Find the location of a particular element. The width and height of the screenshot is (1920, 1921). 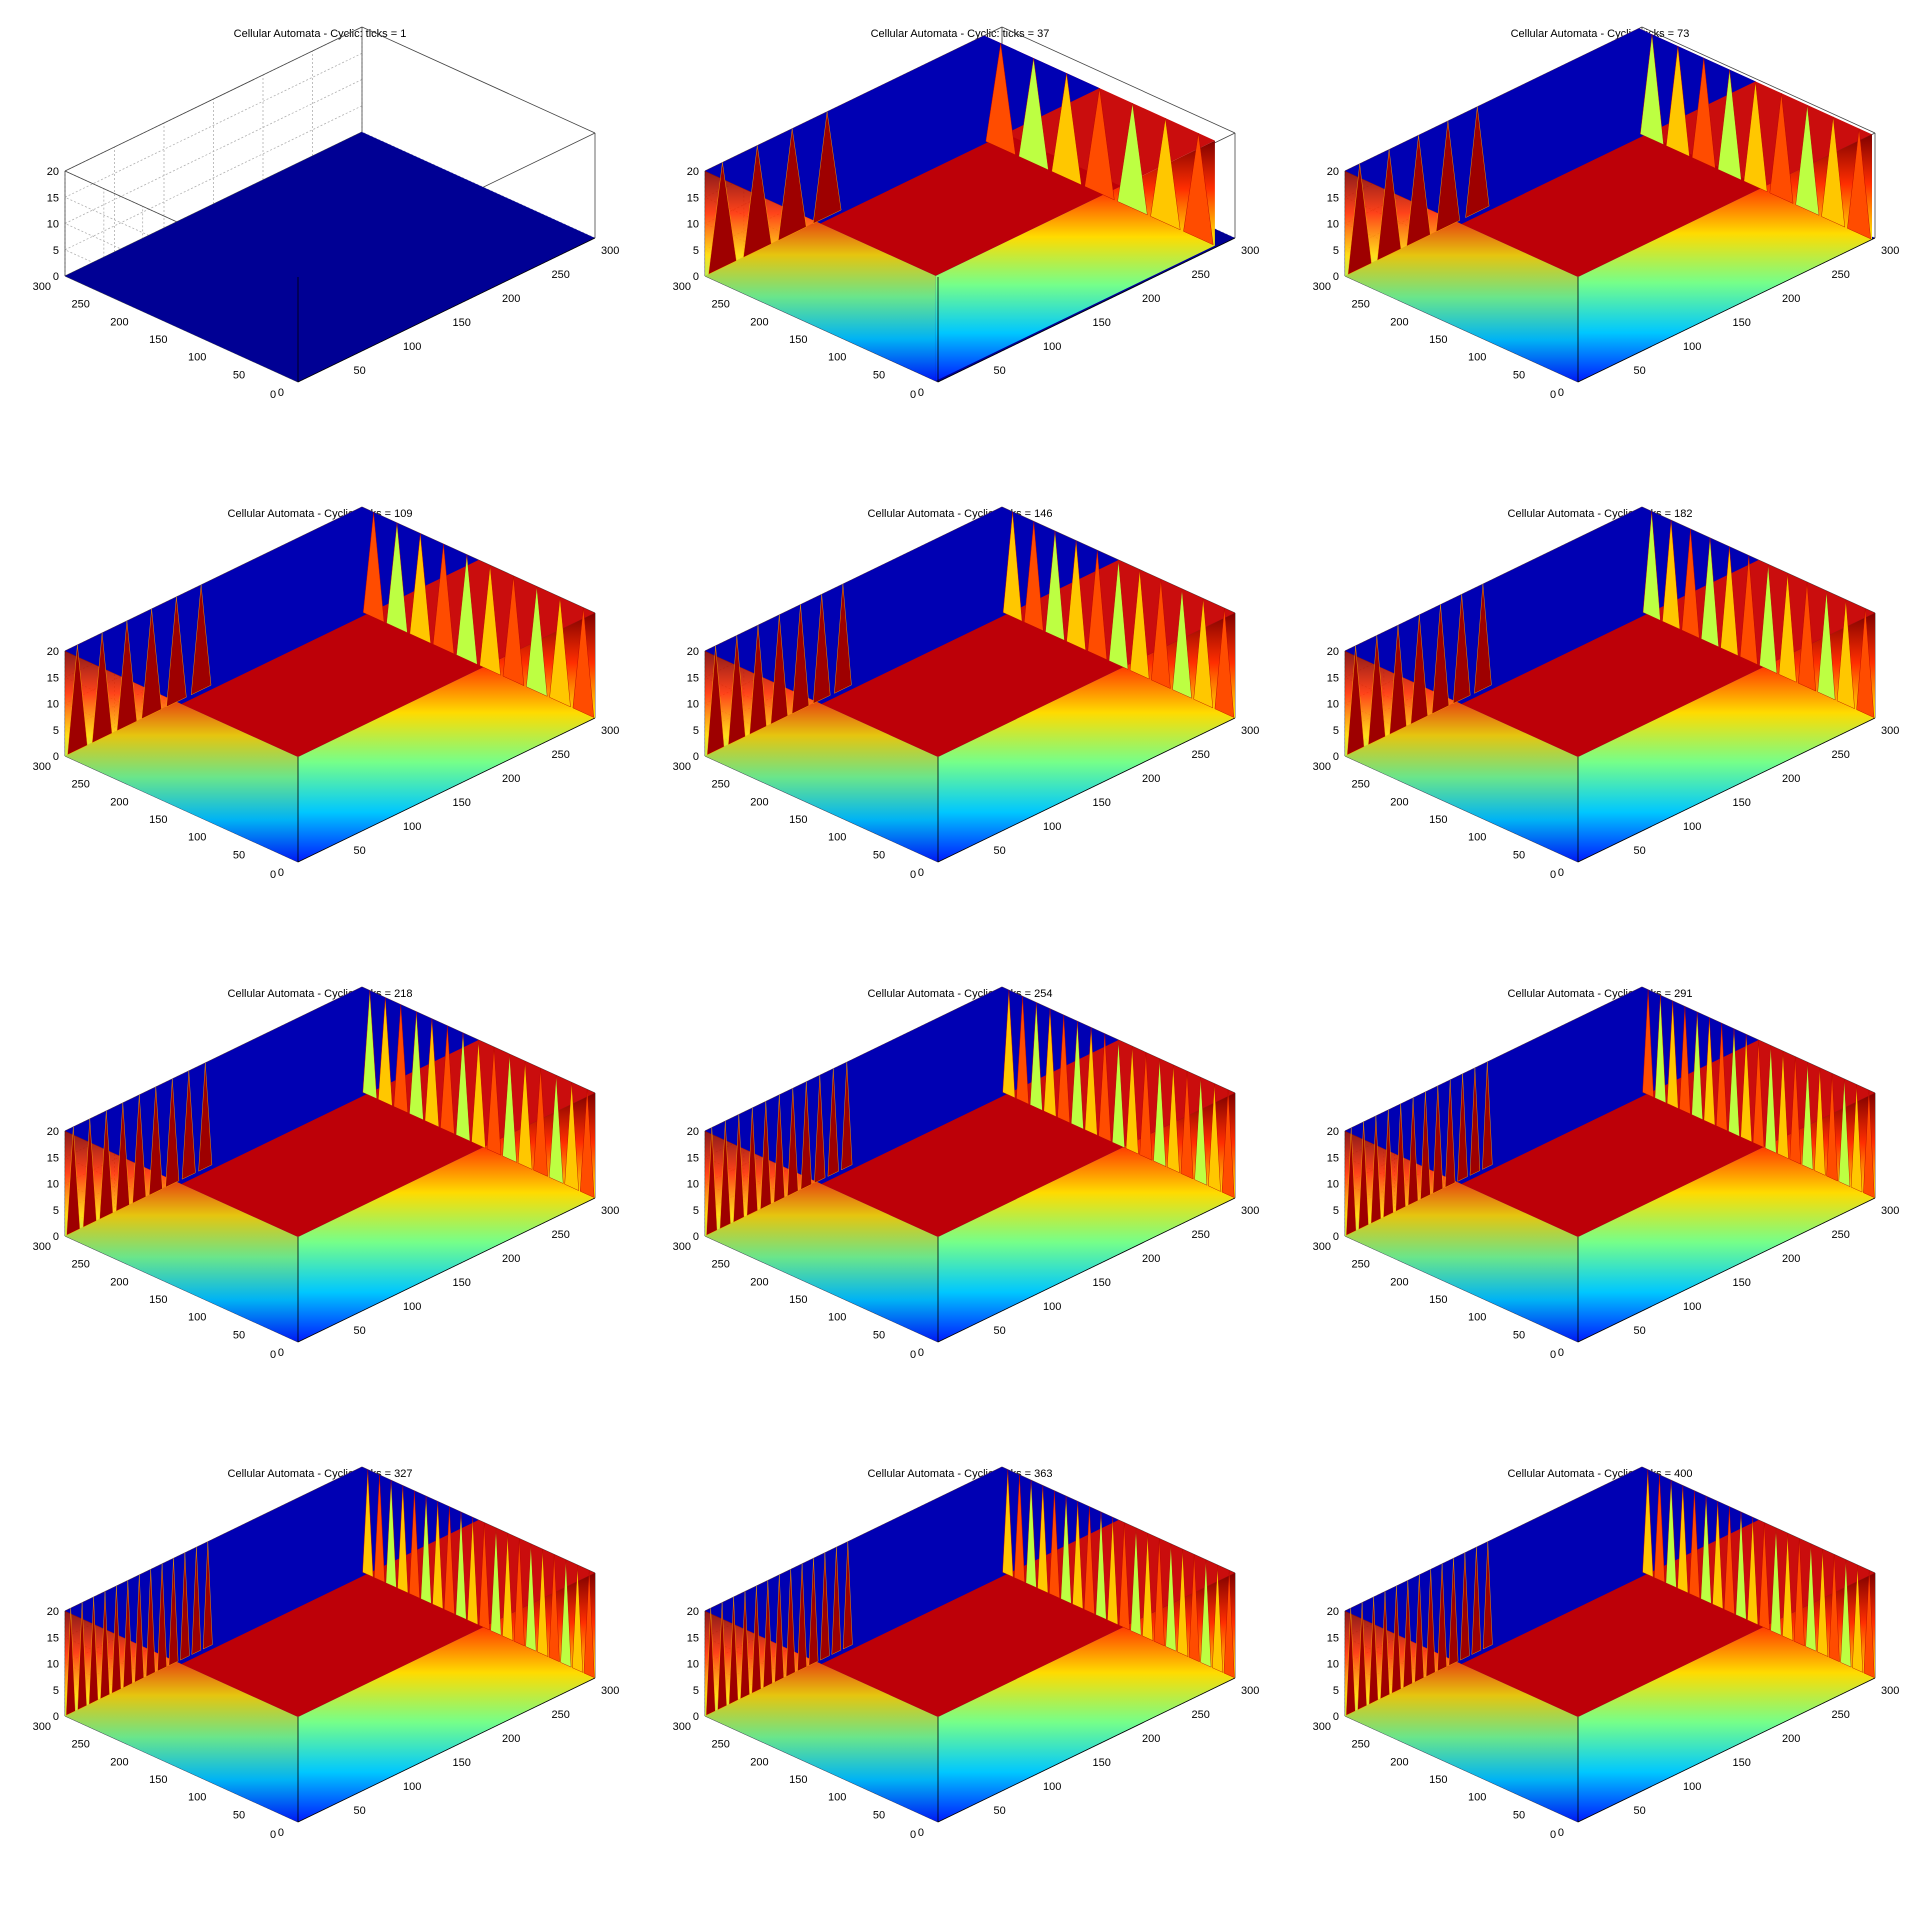

y-tick-label: 250 is located at coordinates (720, 1745).